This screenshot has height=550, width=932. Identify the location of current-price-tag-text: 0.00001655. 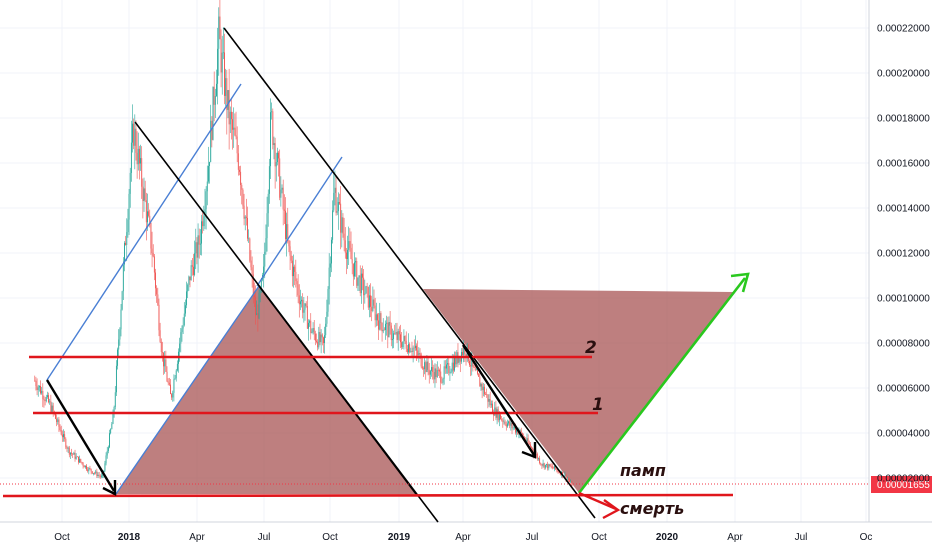
(903, 485).